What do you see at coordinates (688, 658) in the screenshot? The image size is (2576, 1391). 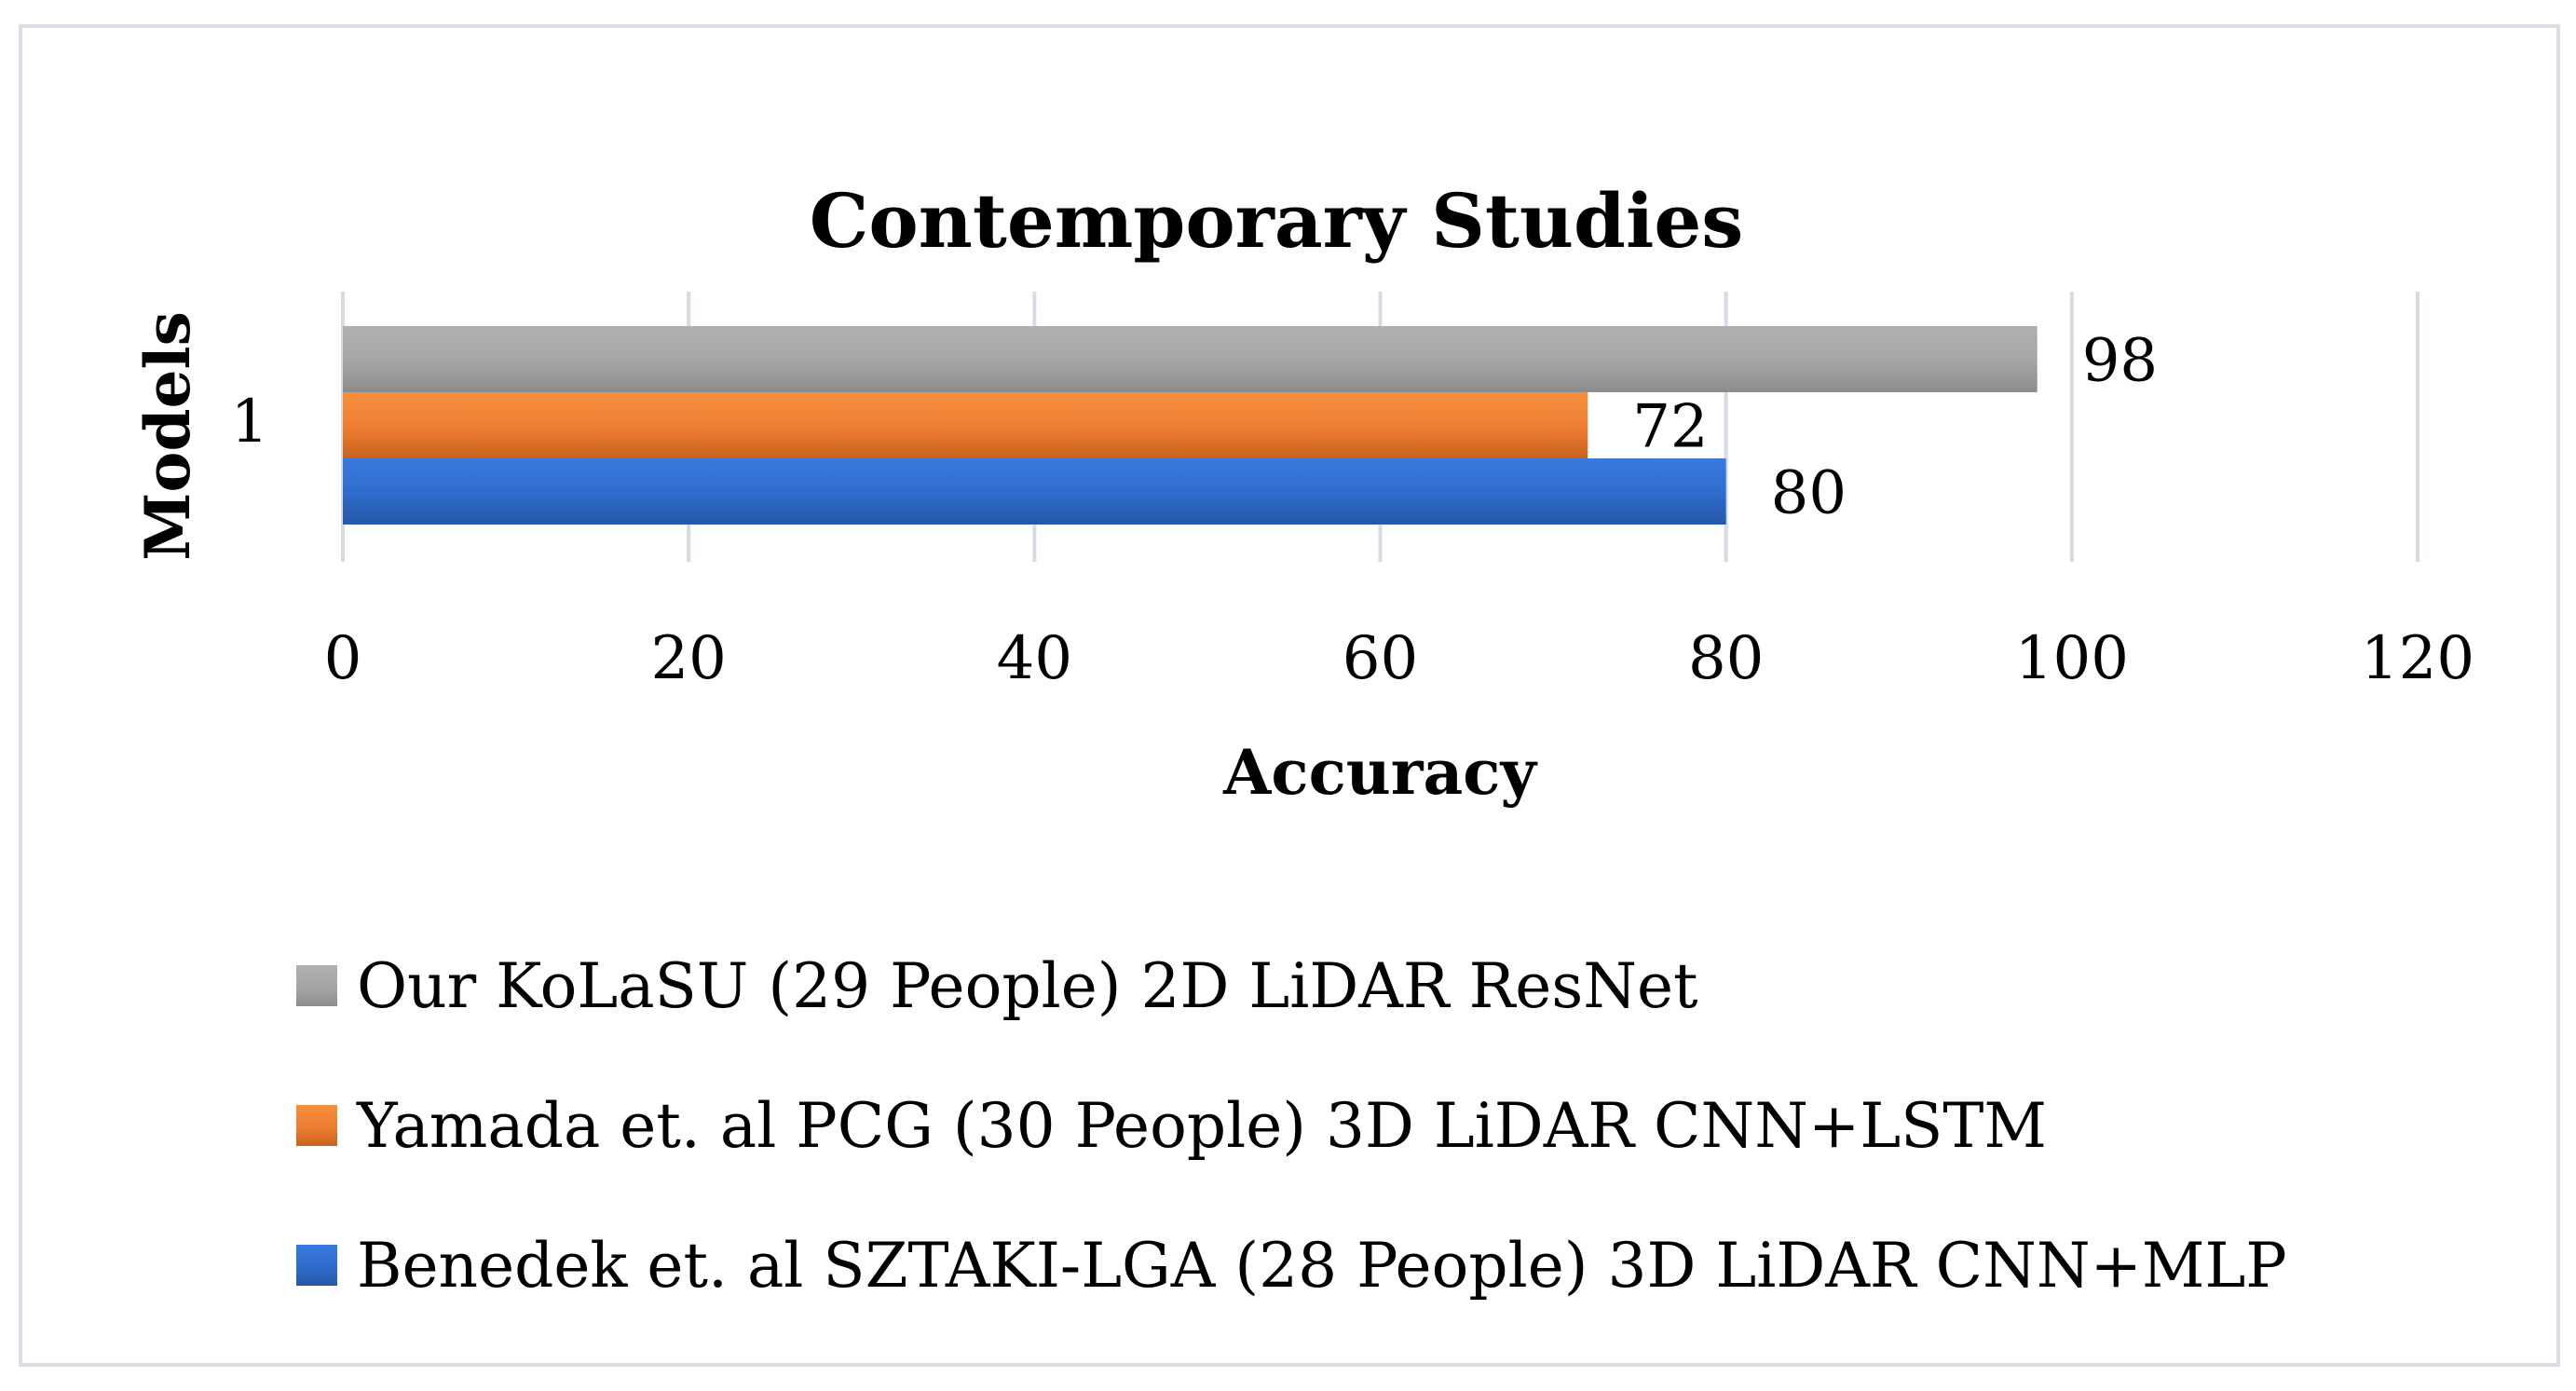 I see `x-tick-label-20: 20` at bounding box center [688, 658].